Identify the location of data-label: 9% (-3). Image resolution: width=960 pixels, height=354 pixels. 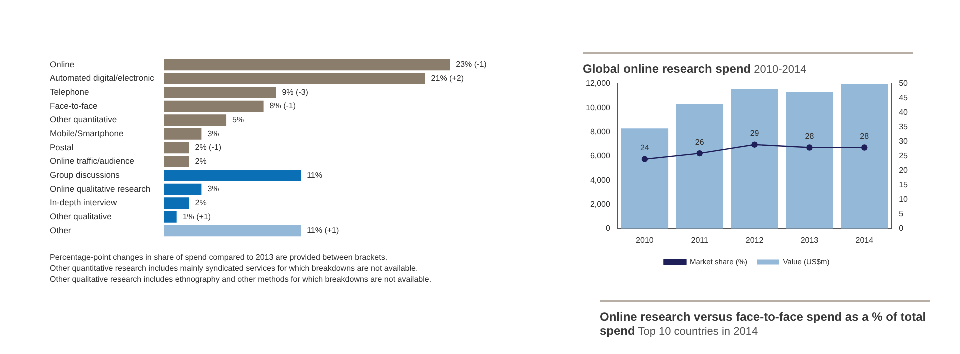
(295, 92).